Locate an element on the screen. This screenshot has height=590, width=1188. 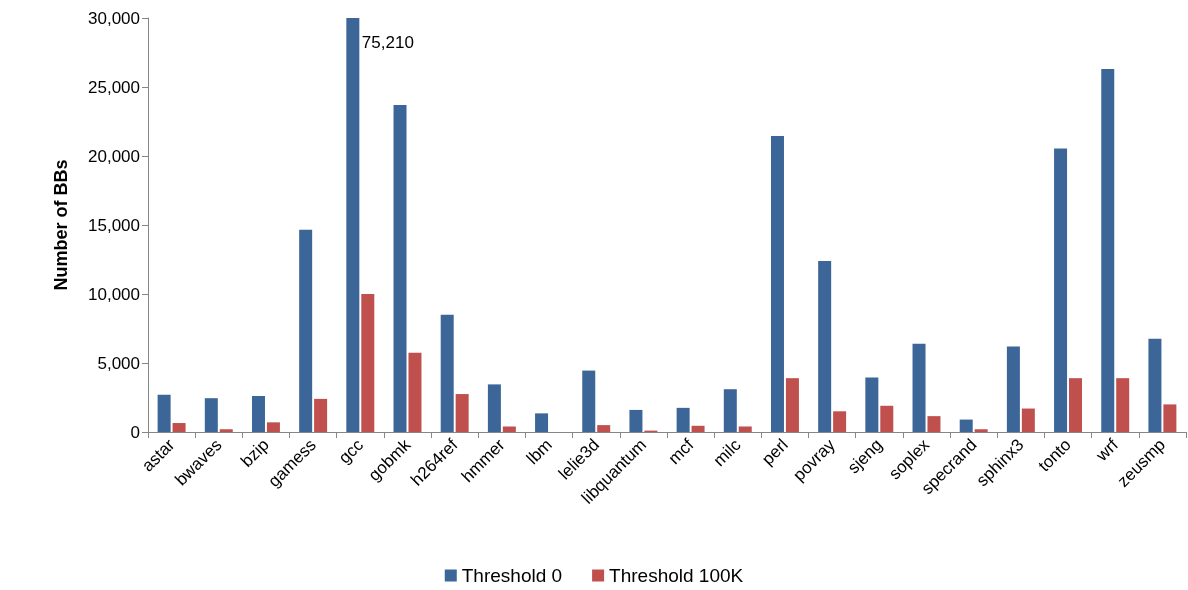
x-tick-label: gcc is located at coordinates (351, 451).